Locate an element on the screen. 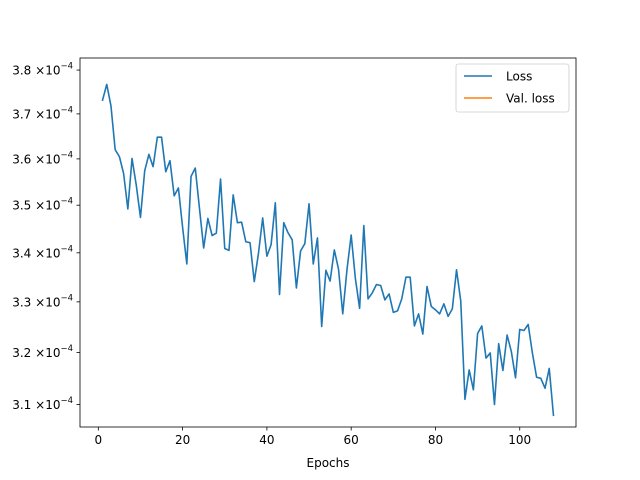 This screenshot has height=480, width=640. legend: Loss Val. loss is located at coordinates (512, 88).